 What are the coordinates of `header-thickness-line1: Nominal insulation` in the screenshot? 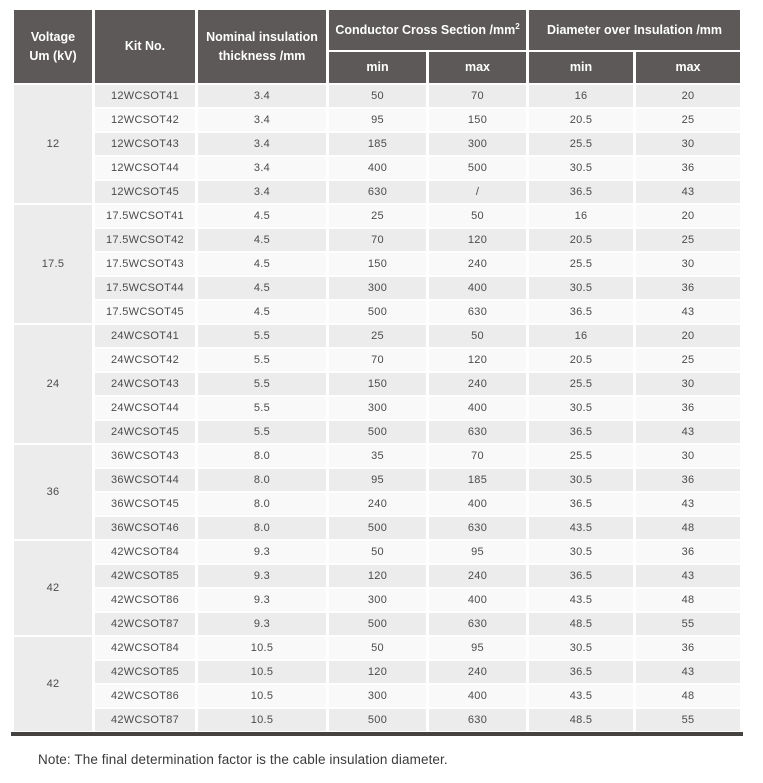 It's located at (262, 37).